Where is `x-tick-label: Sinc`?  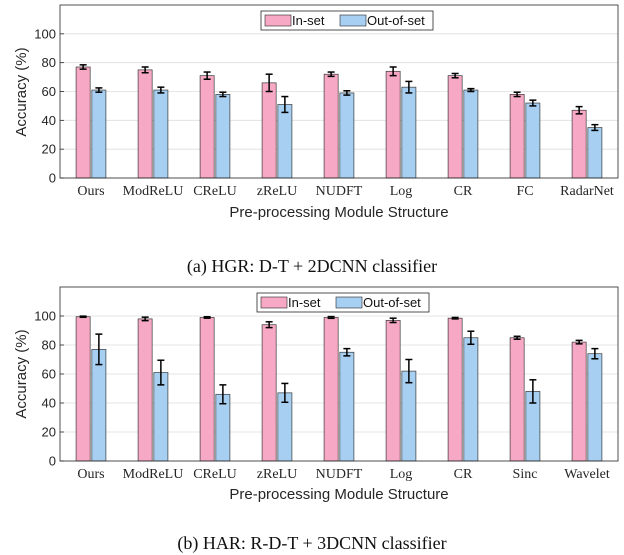
x-tick-label: Sinc is located at coordinates (525, 474).